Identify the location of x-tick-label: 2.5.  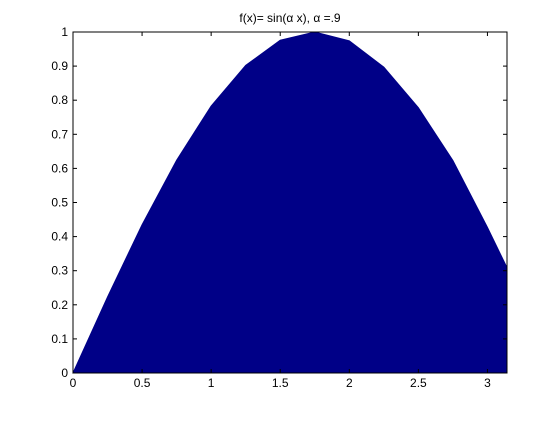
(418, 383).